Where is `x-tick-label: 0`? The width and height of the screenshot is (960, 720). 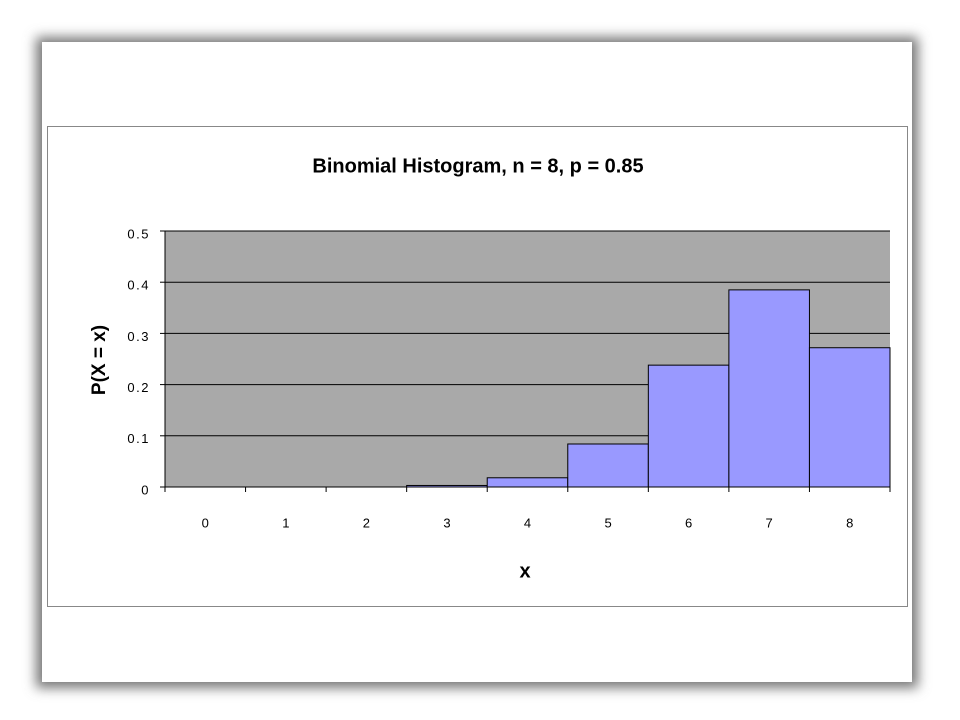
x-tick-label: 0 is located at coordinates (205, 522).